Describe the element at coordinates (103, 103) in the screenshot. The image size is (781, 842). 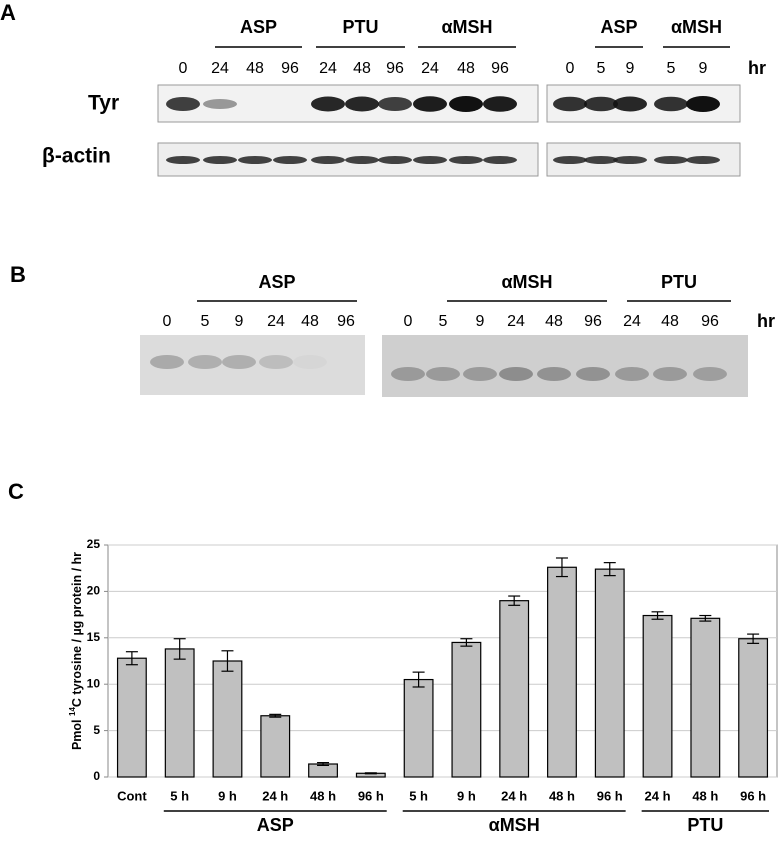
I see `row-label: Tyr` at that location.